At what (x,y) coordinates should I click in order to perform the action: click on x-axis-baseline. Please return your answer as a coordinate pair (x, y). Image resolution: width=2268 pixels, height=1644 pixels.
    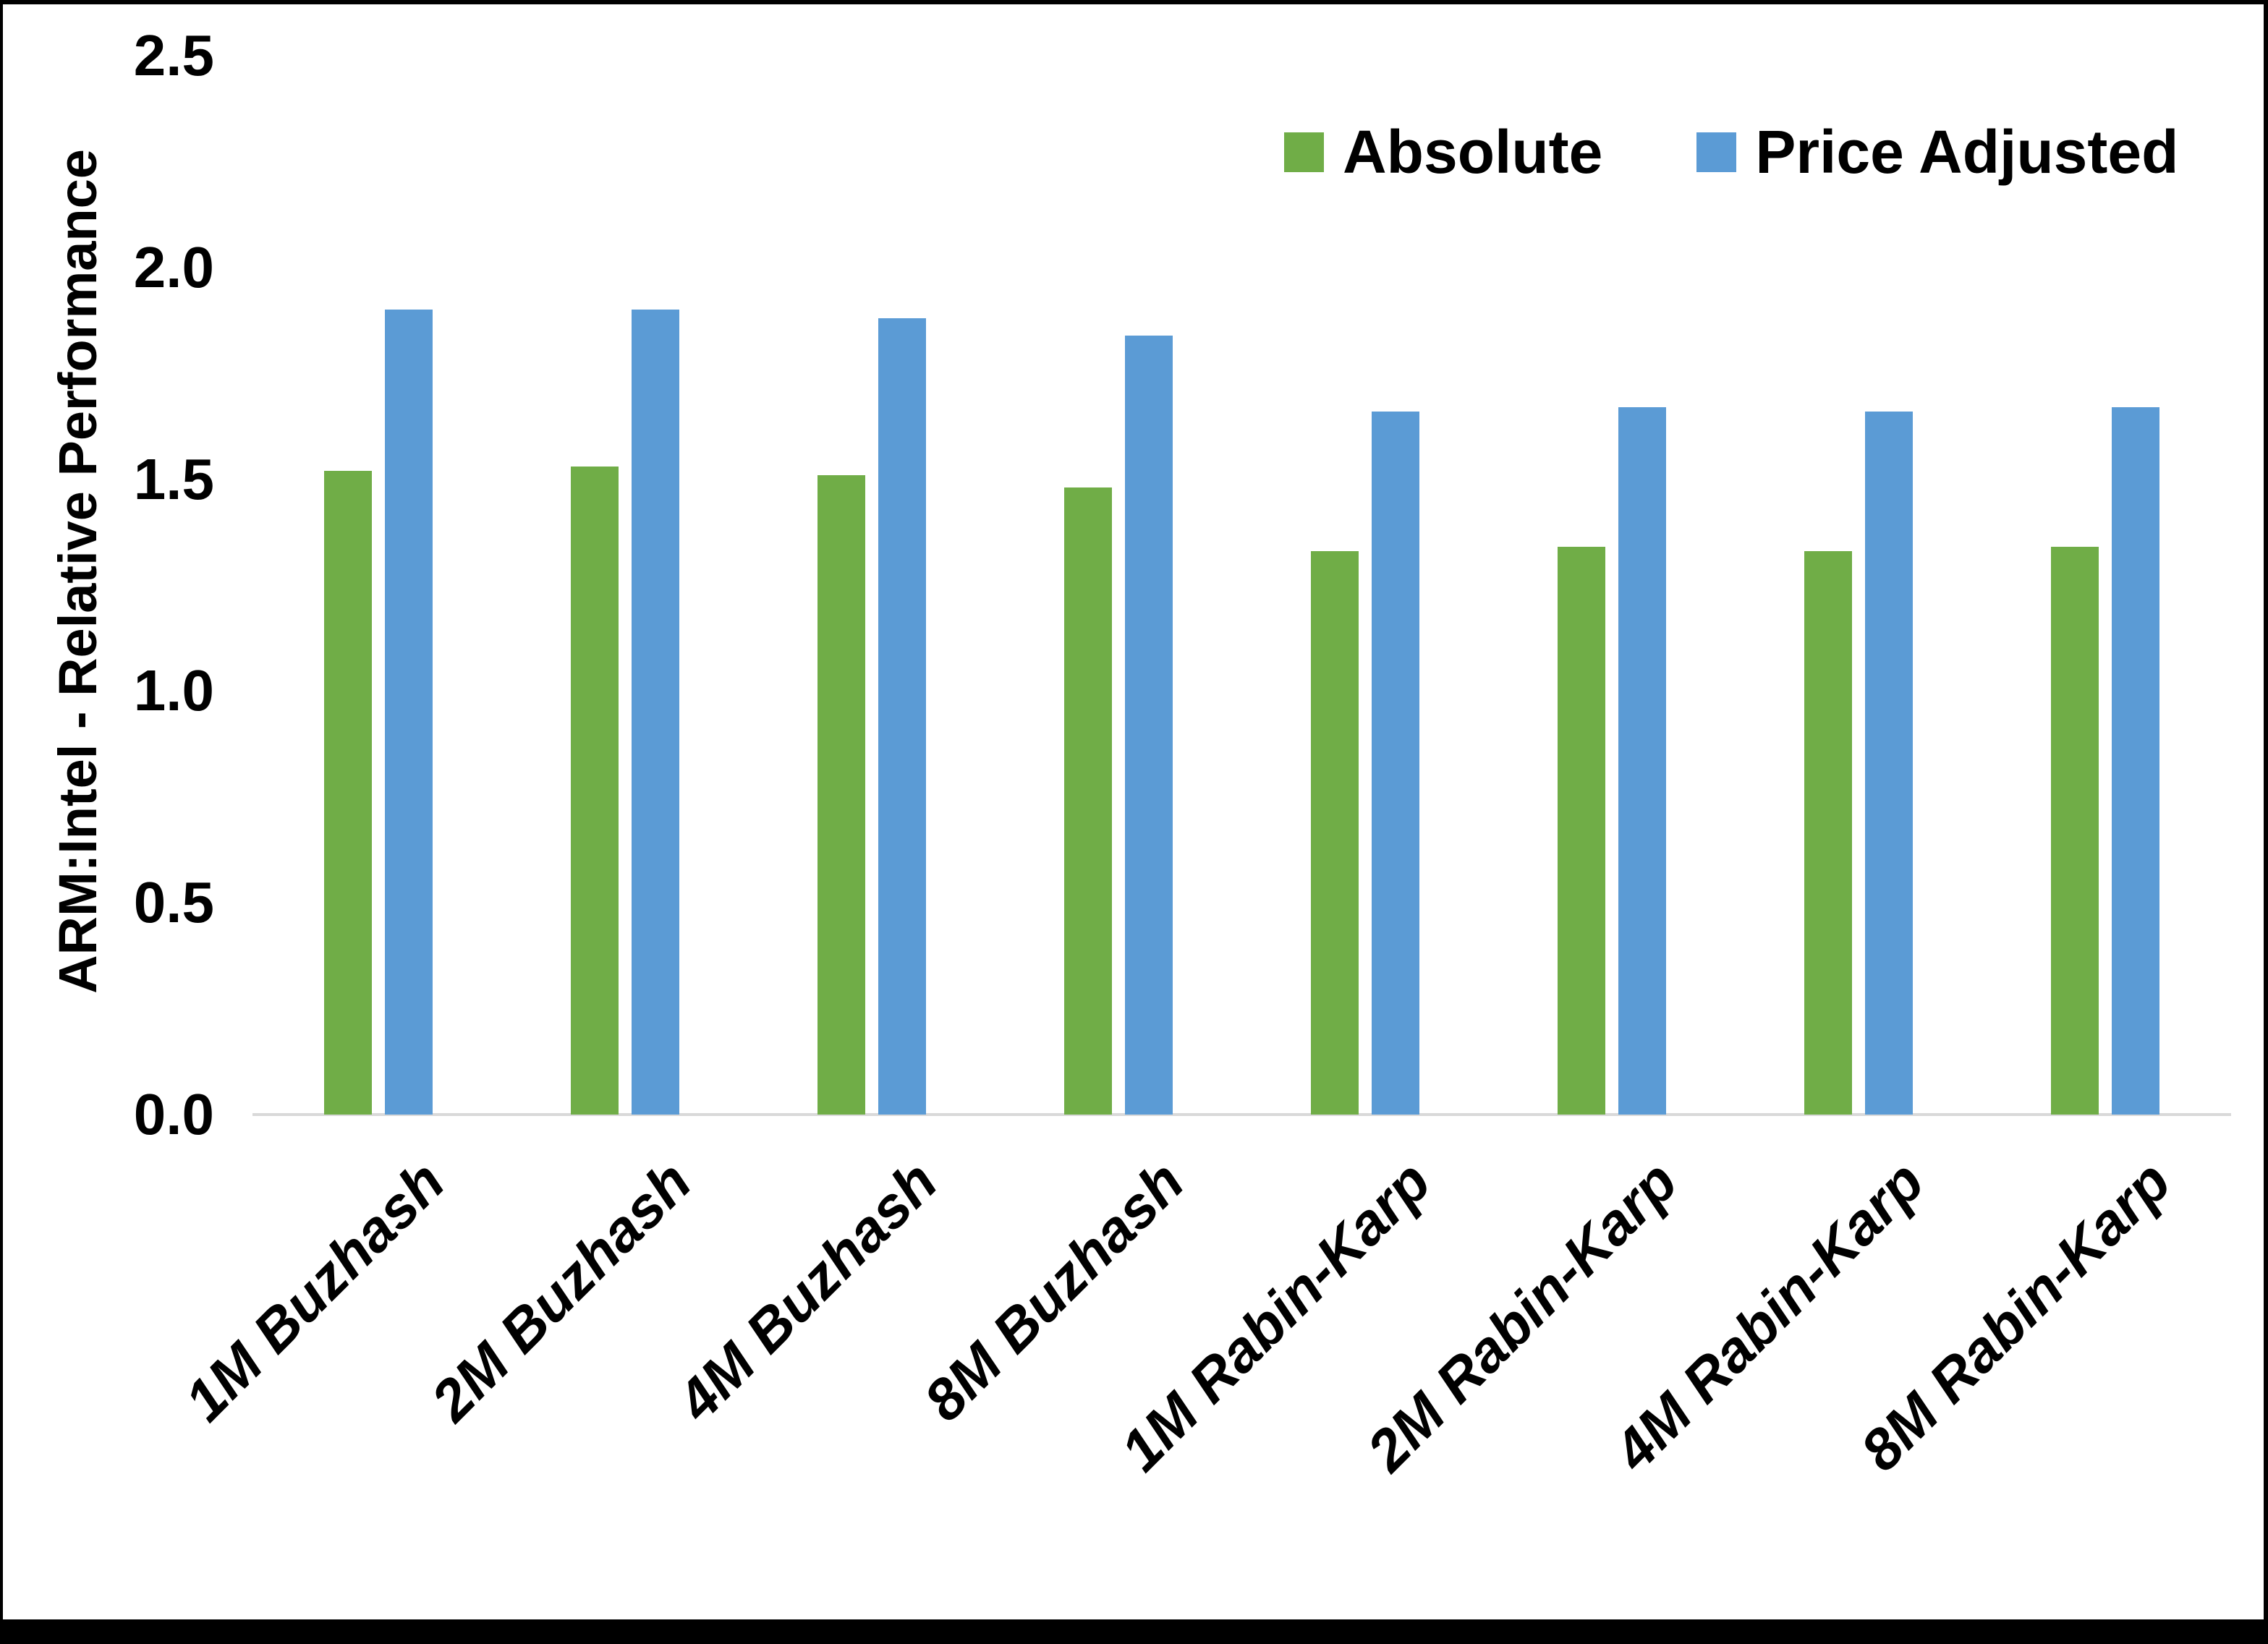
    Looking at the image, I should click on (1241, 1114).